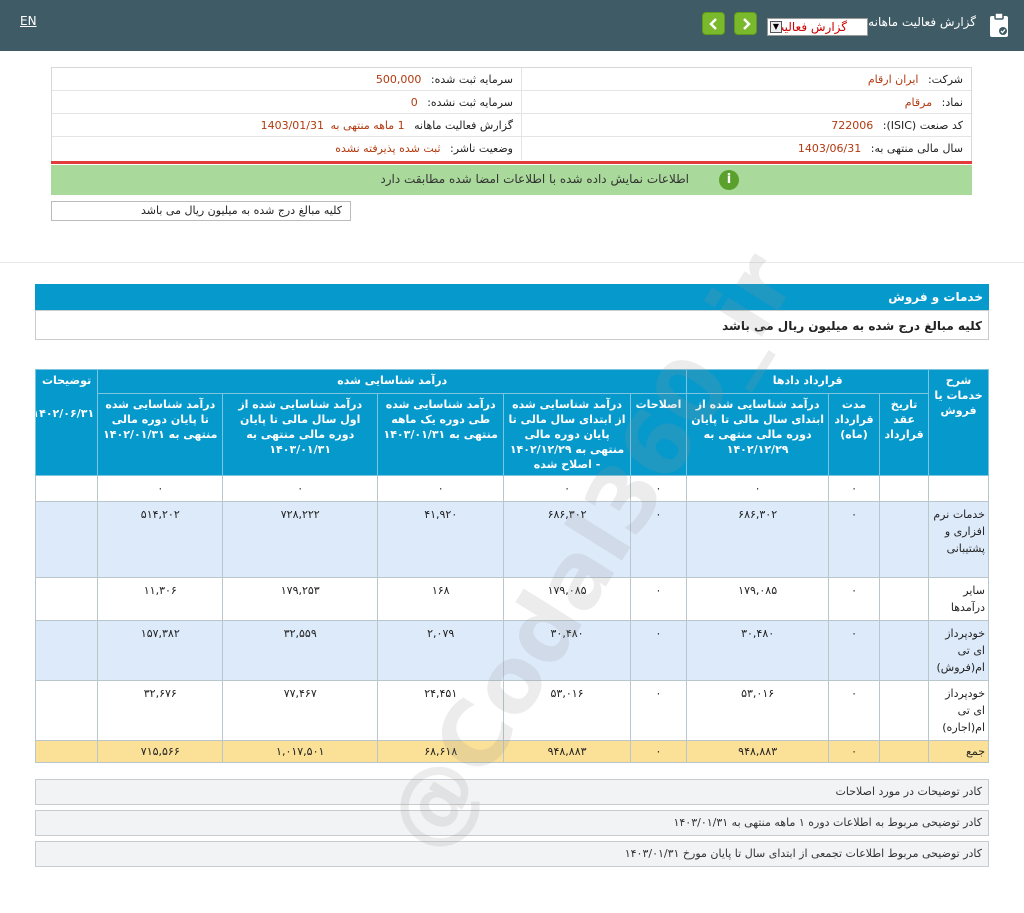 The image size is (1024, 913). Describe the element at coordinates (817, 27) in the screenshot. I see `report-type-select: گزارش فعالیت ▼` at that location.